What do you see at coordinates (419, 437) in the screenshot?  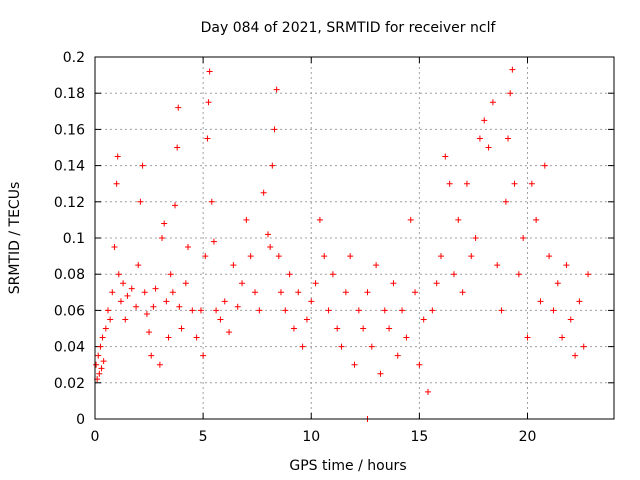 I see `x-tick-label: 15` at bounding box center [419, 437].